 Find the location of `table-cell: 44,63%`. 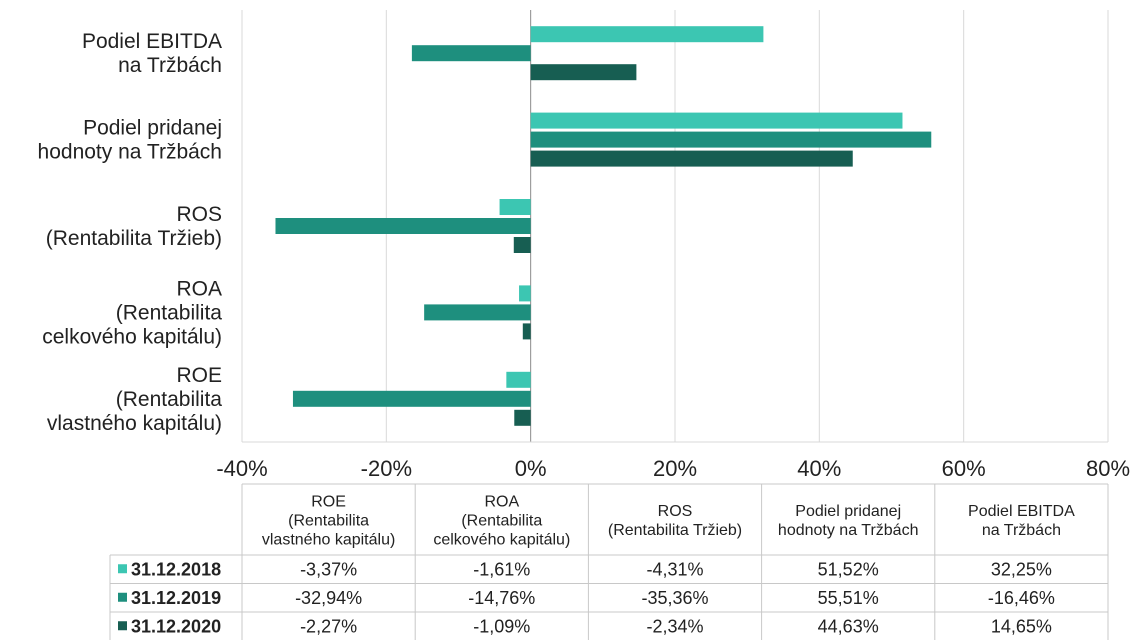

table-cell: 44,63% is located at coordinates (848, 626).